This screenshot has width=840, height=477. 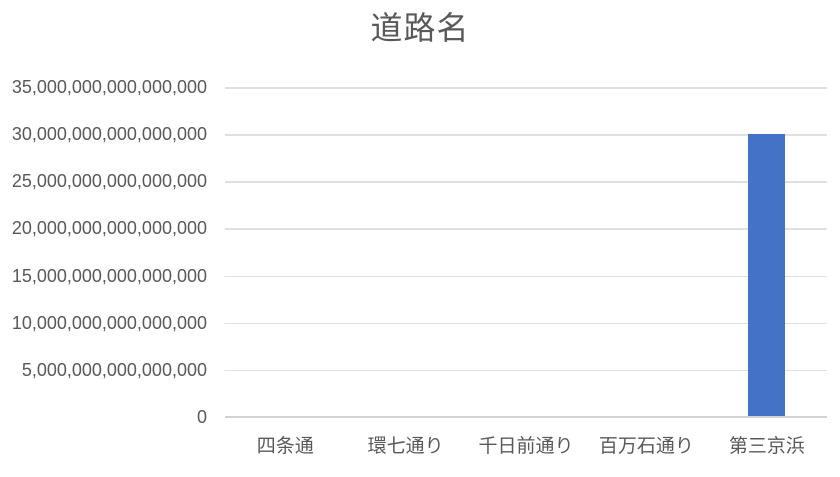 What do you see at coordinates (646, 446) in the screenshot?
I see `x-tick-label: 百万石通り` at bounding box center [646, 446].